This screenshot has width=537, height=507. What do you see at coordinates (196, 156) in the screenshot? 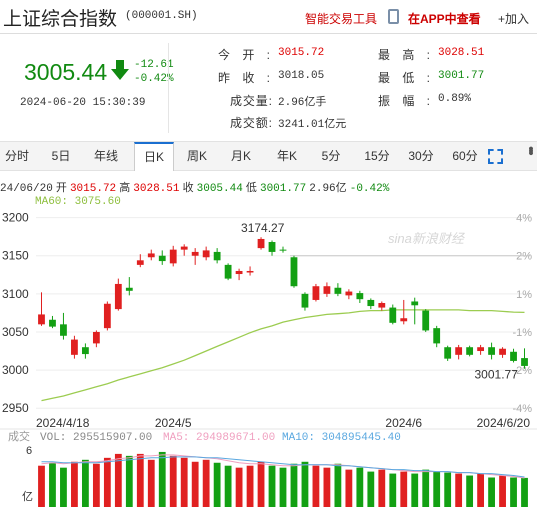
I see `tab-weekly-k: 周K` at bounding box center [196, 156].